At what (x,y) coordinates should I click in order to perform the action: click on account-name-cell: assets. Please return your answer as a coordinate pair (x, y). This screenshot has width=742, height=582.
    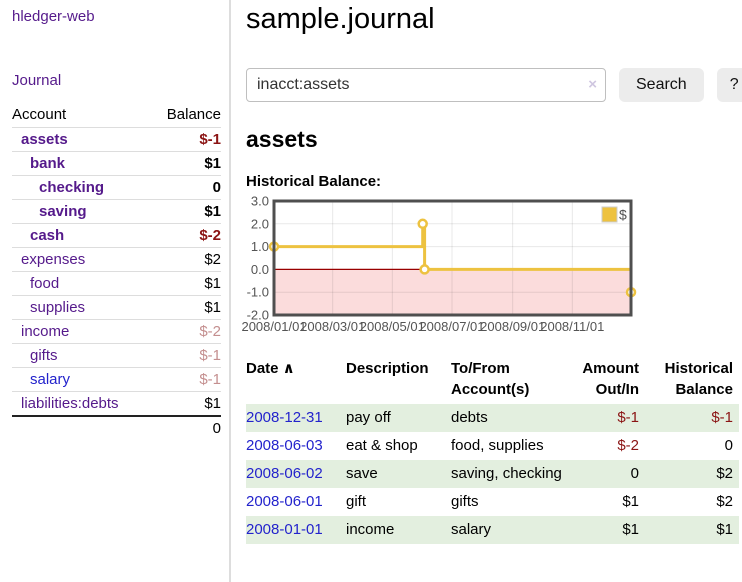
    Looking at the image, I should click on (81, 139).